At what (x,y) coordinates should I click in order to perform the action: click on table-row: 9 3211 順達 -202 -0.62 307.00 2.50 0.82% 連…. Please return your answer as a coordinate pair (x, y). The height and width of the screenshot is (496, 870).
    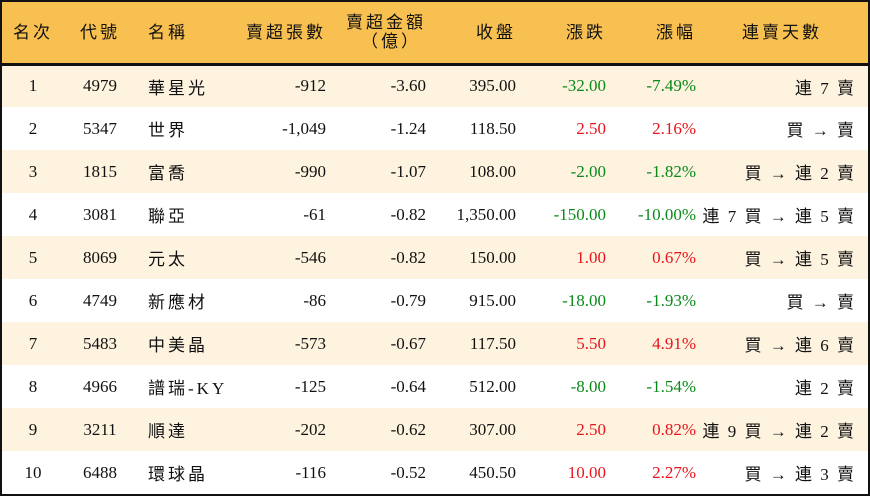
    Looking at the image, I should click on (435, 429).